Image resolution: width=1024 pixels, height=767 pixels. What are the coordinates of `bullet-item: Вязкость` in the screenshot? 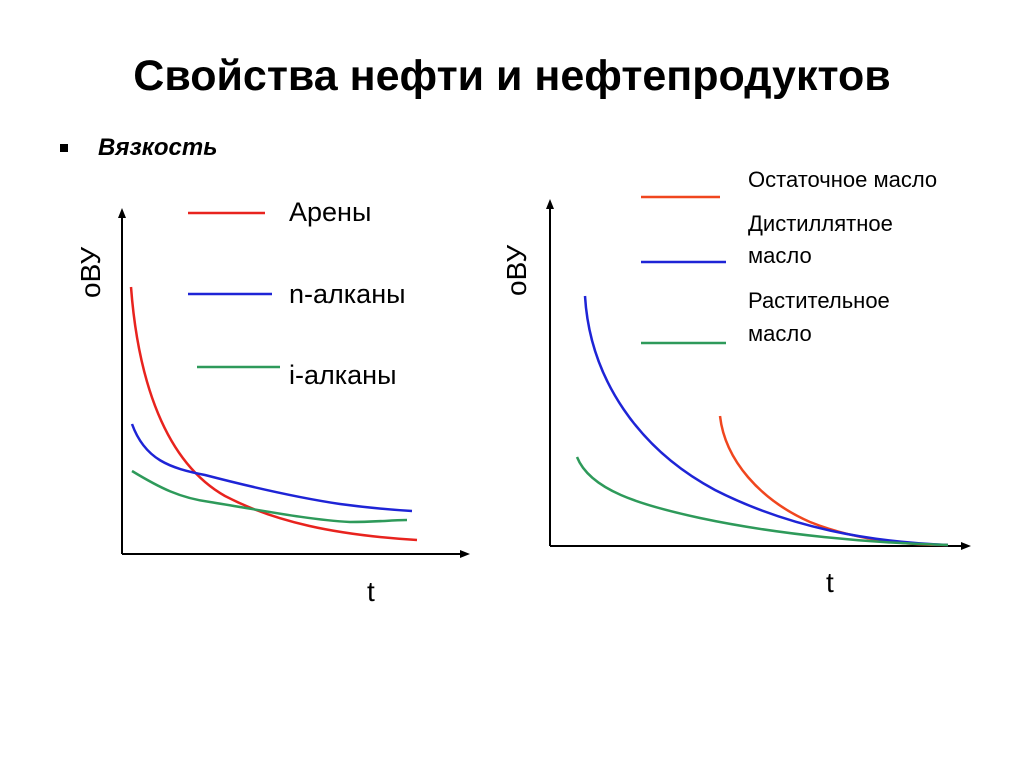 It's located at (138, 148).